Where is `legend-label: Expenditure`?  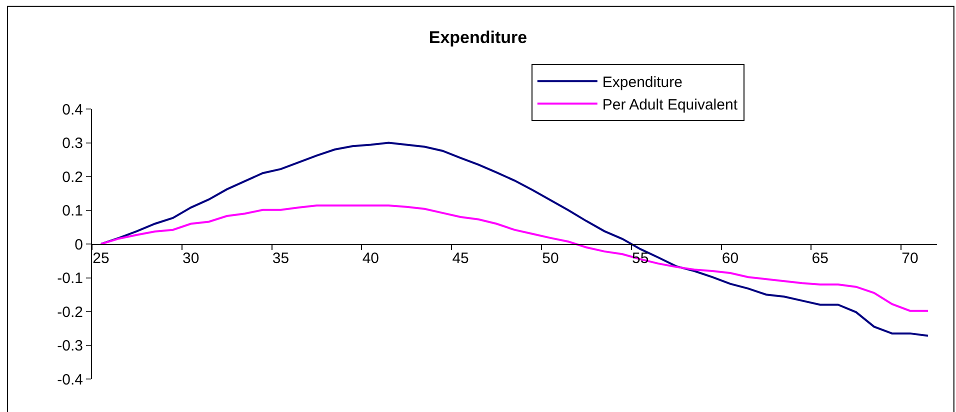
legend-label: Expenditure is located at coordinates (642, 83).